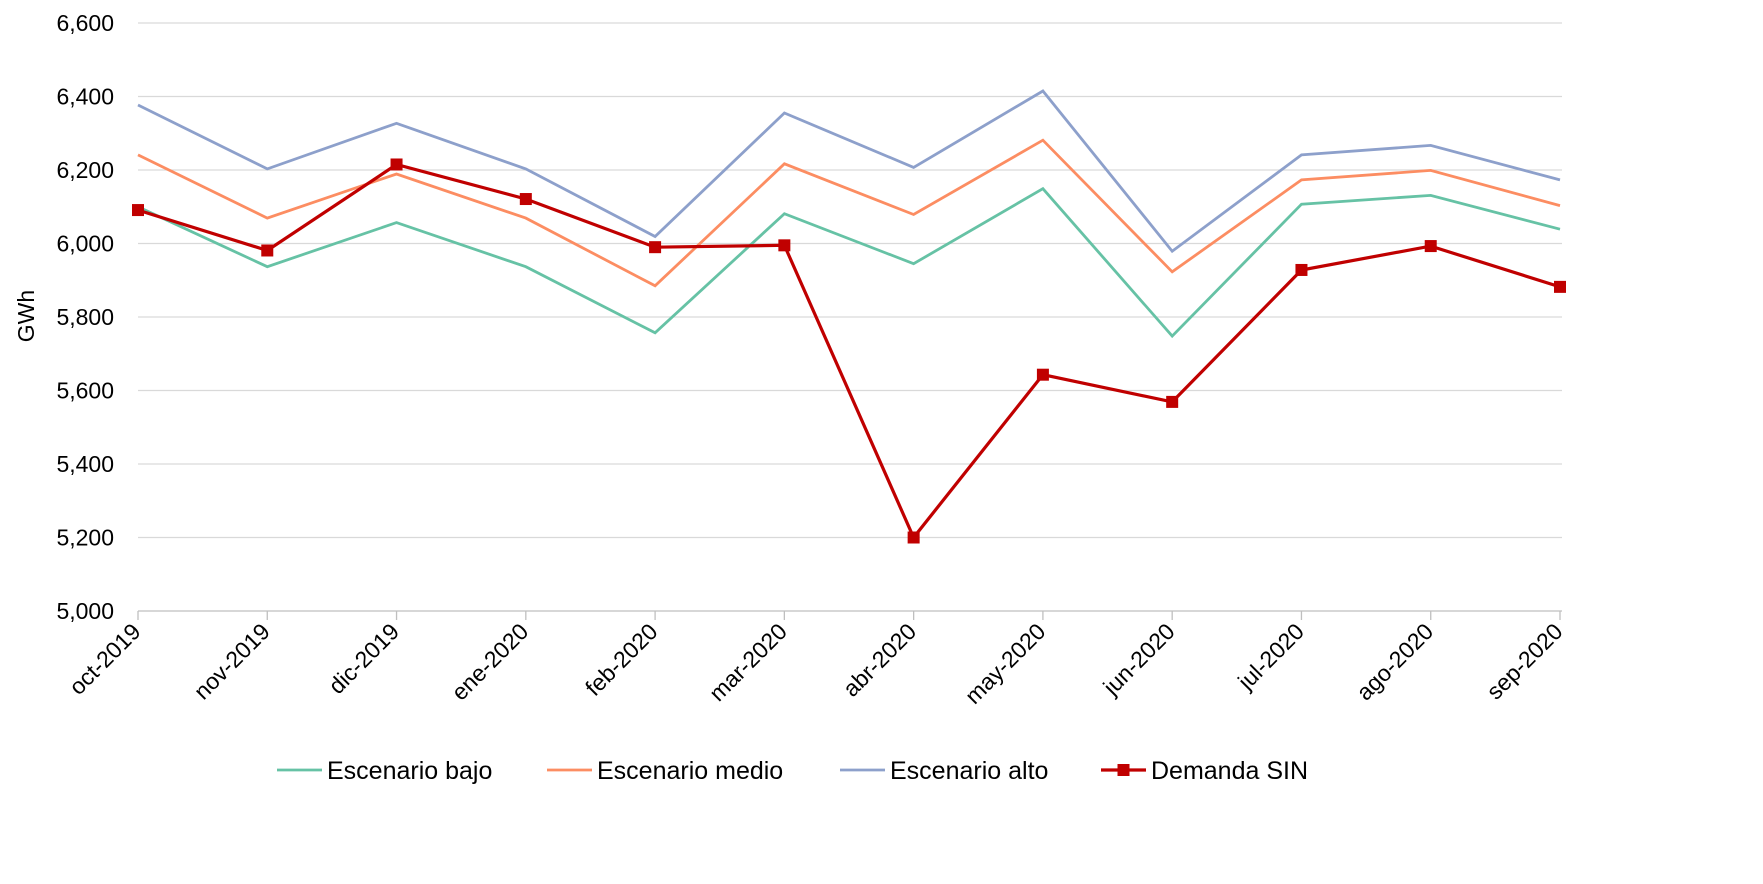  I want to click on legend-label: Demanda SIN, so click(1229, 771).